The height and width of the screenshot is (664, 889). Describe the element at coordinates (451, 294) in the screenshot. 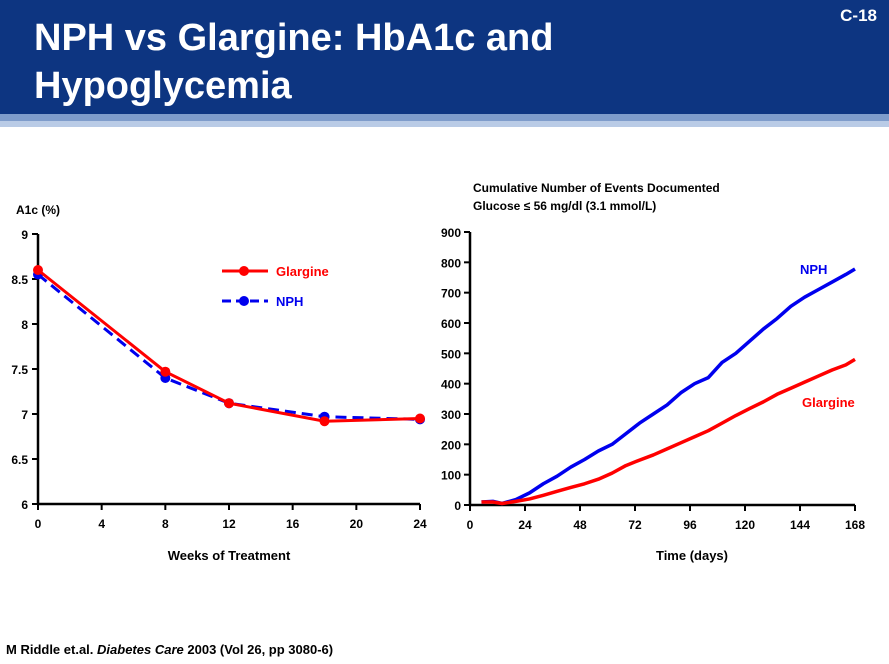

I see `events-y-tick-label: 700` at that location.